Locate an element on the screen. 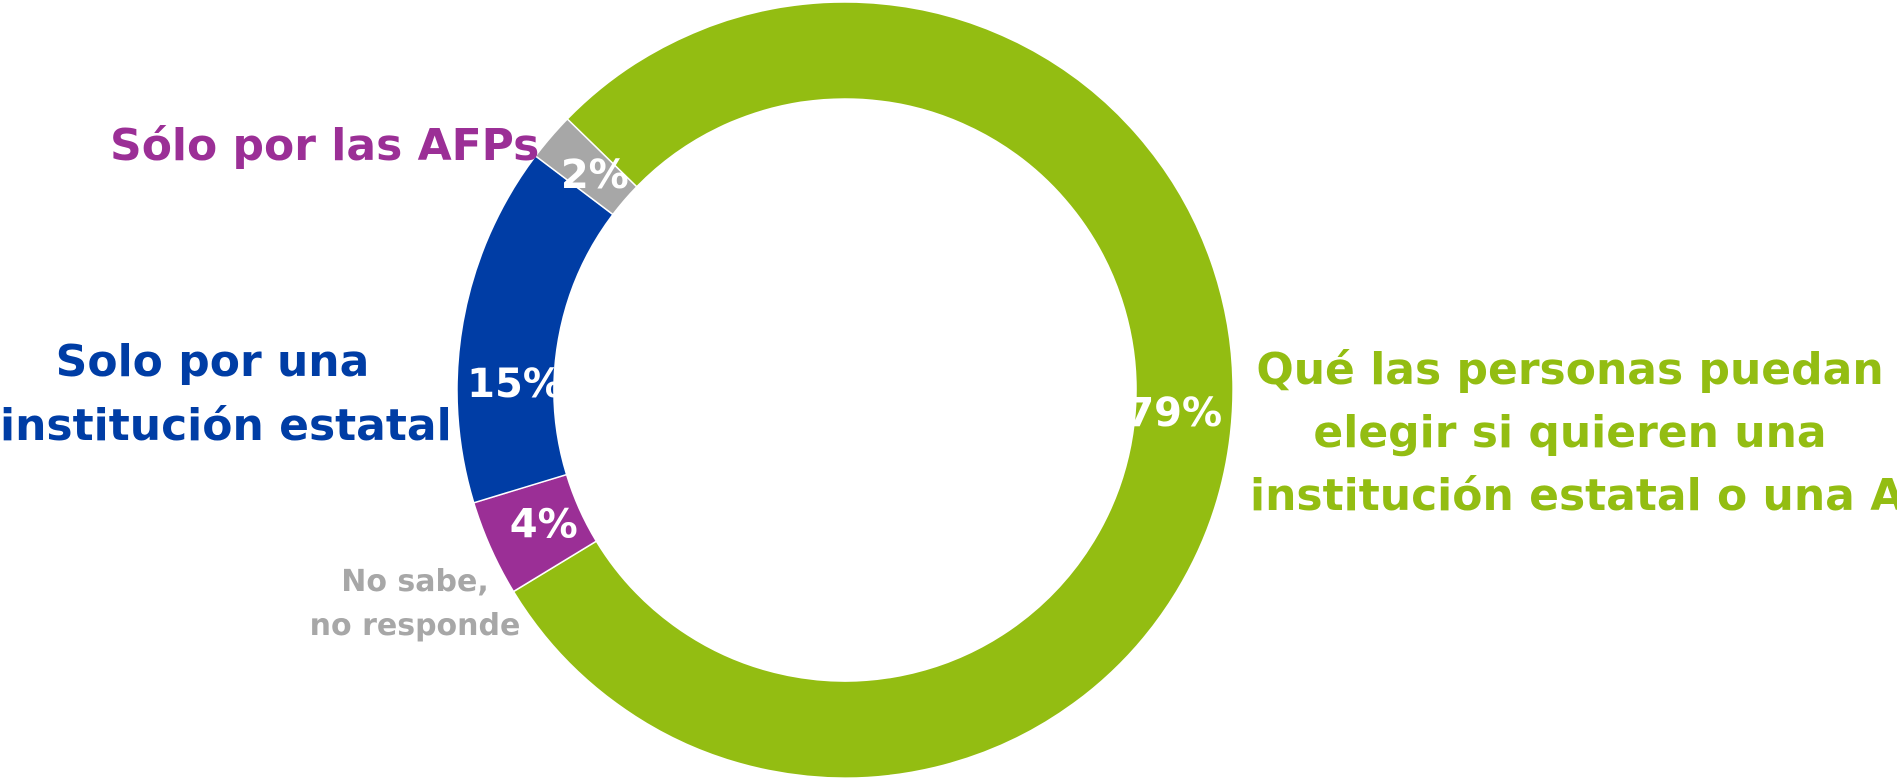 Image resolution: width=1897 pixels, height=780 pixels. data-label-choice: 79% is located at coordinates (1174, 413).